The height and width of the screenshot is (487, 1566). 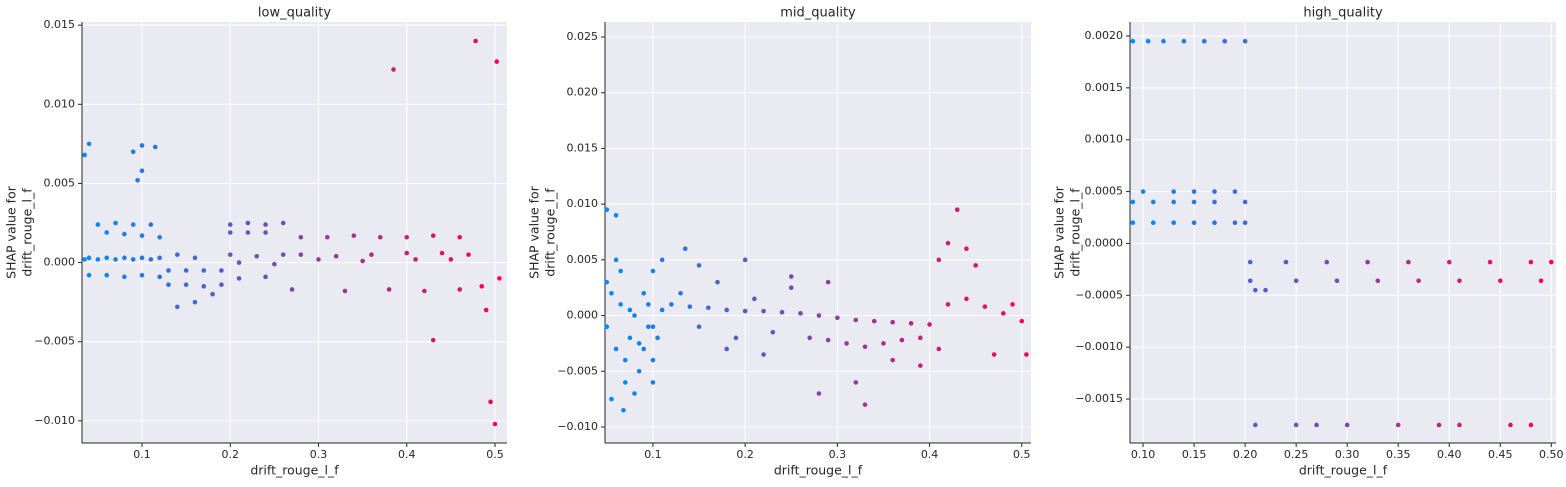 What do you see at coordinates (1104, 139) in the screenshot?
I see `y-tick-label: 0.0010` at bounding box center [1104, 139].